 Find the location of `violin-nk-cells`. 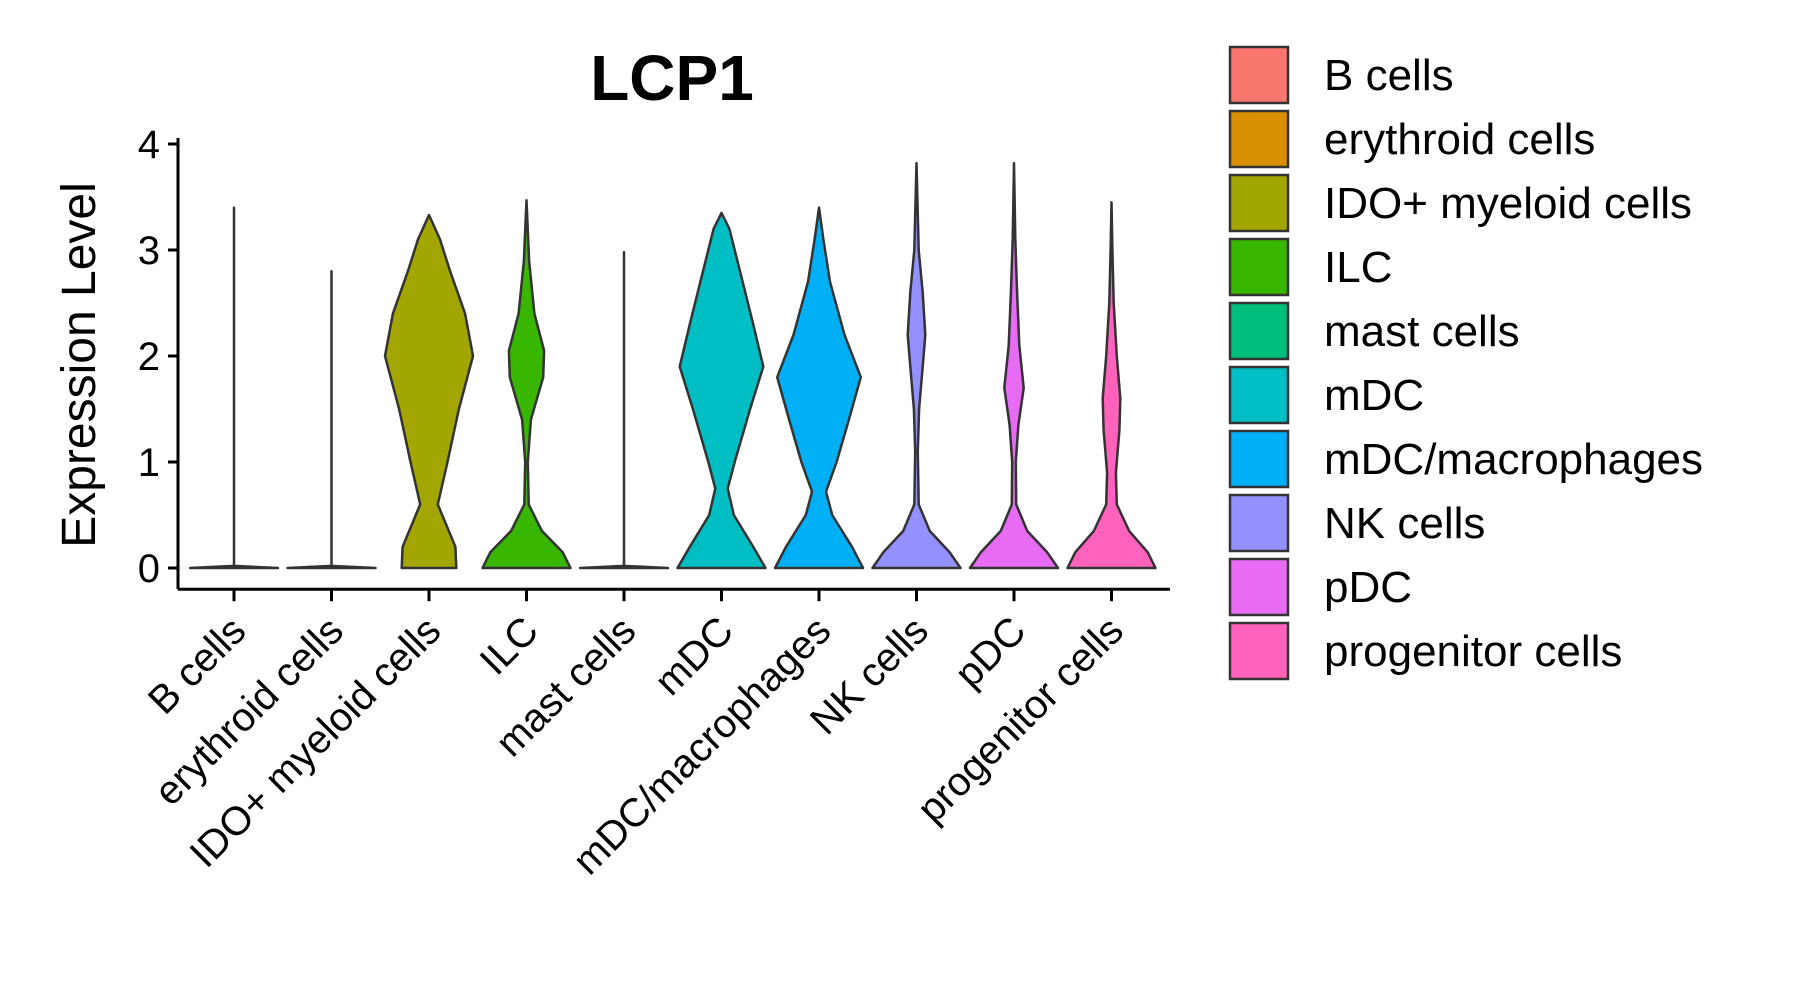

violin-nk-cells is located at coordinates (916, 365).